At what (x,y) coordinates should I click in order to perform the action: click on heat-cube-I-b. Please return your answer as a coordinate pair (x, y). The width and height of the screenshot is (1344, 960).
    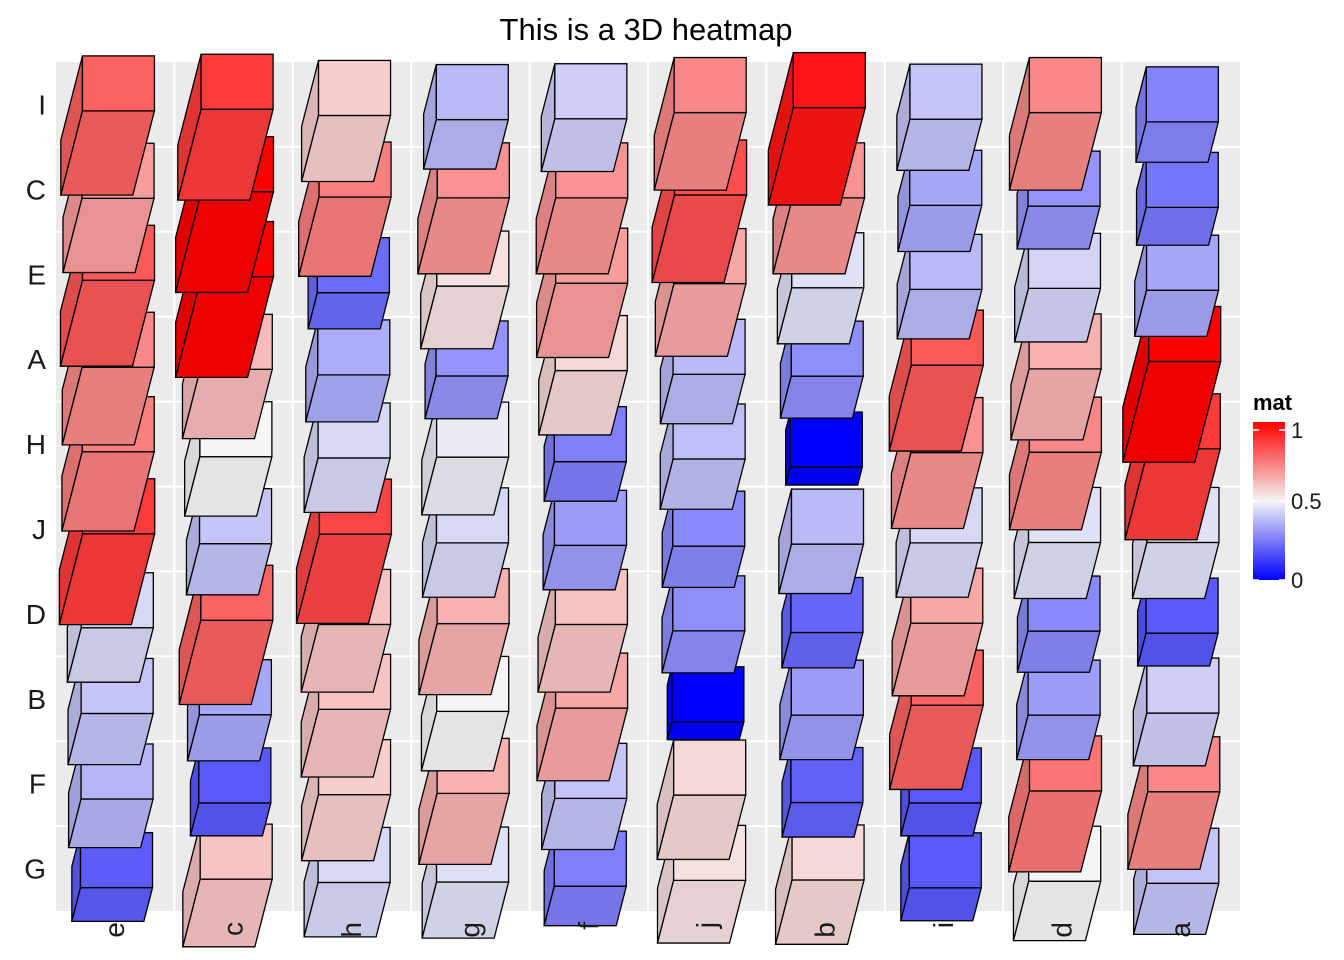
    Looking at the image, I should click on (817, 128).